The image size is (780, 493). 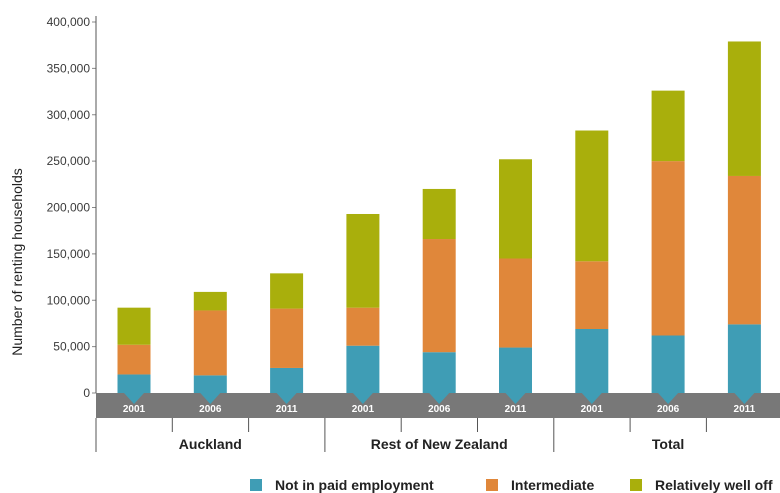 I want to click on y-tick-label: 100,000, so click(x=69, y=300).